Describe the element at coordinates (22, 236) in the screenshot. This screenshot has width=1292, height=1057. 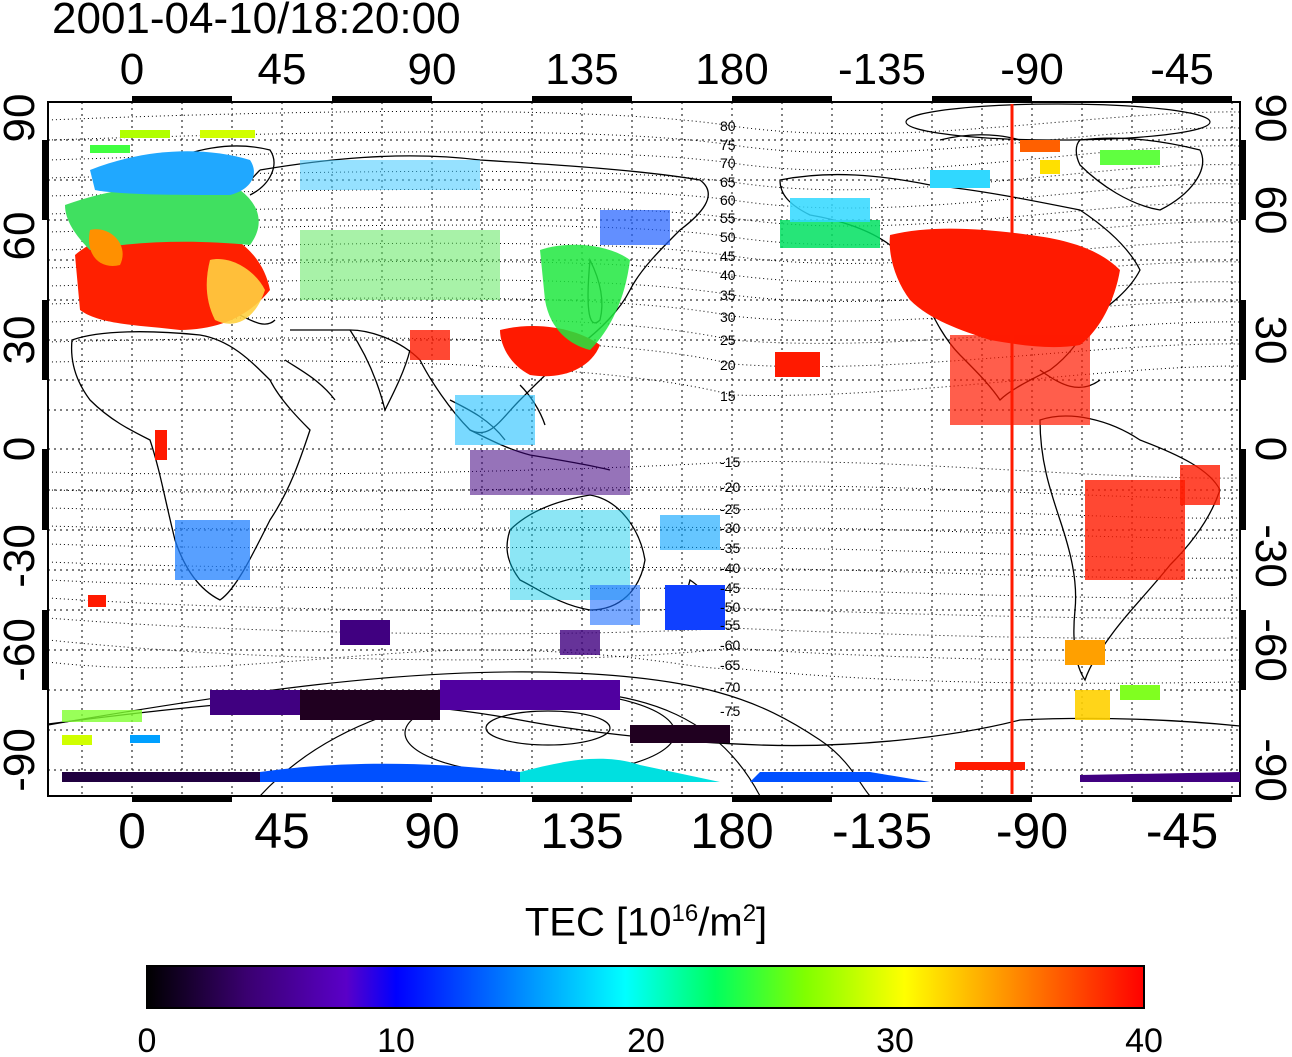
I see `left-lat-tick: 60` at that location.